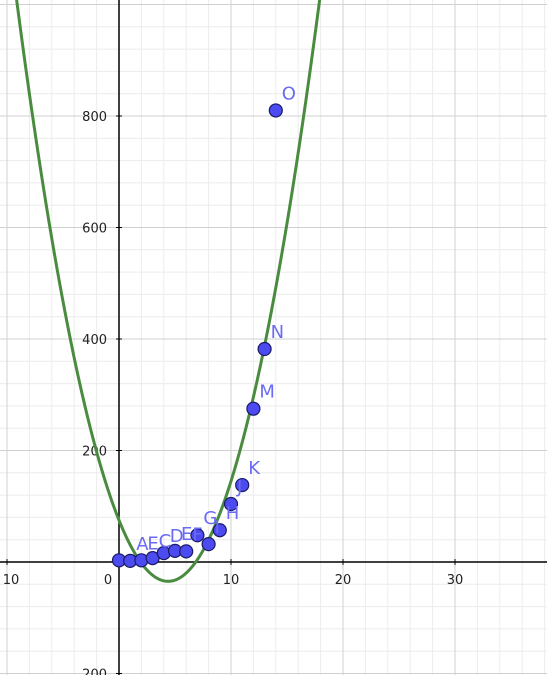 This screenshot has width=547, height=675. I want to click on y-tick-label: 800, so click(94, 117).